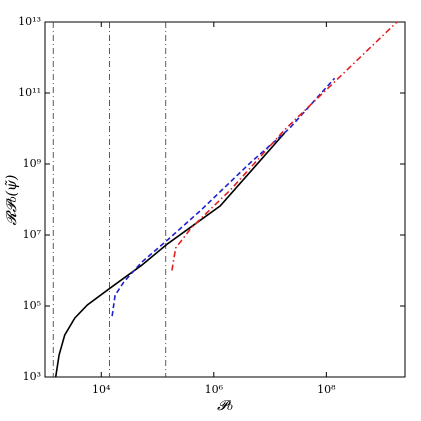 This screenshot has width=421, height=421. What do you see at coordinates (32, 305) in the screenshot?
I see `y-tick-label: 10⁵` at bounding box center [32, 305].